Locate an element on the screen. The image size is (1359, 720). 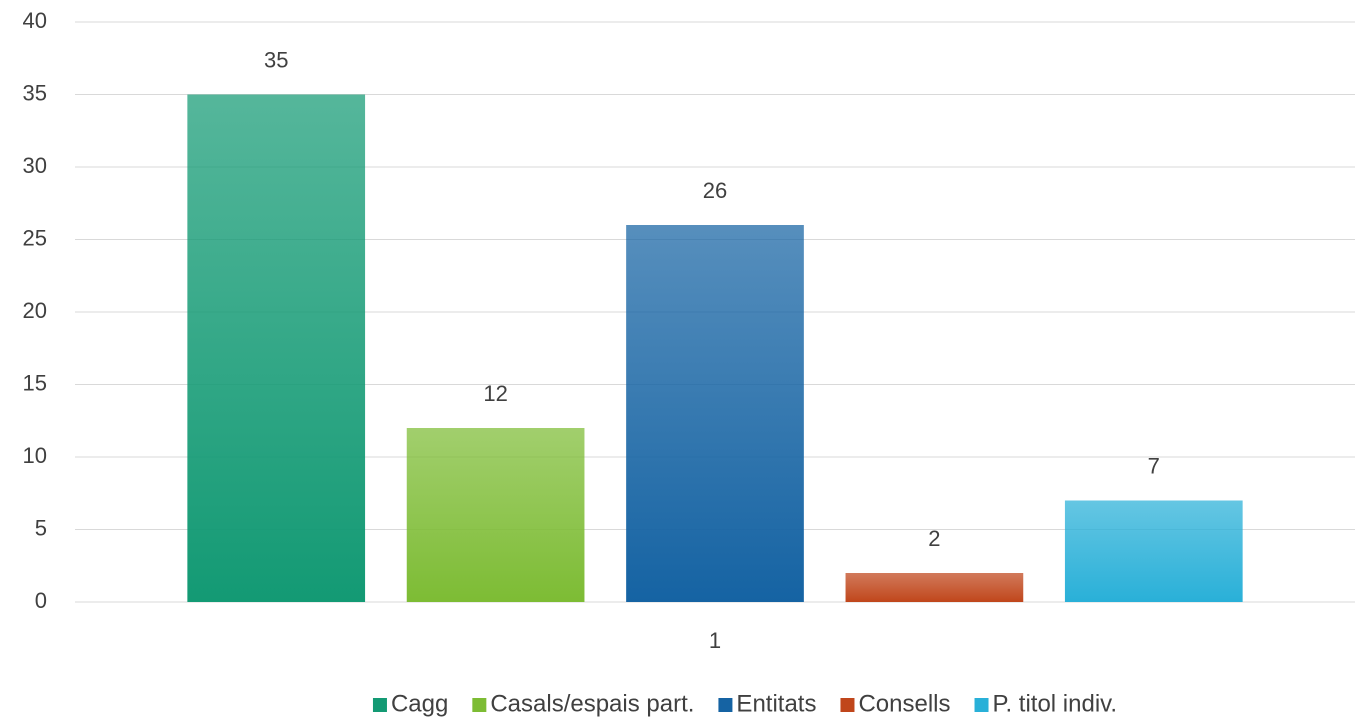
y-tick-label: 15 is located at coordinates (35, 382).